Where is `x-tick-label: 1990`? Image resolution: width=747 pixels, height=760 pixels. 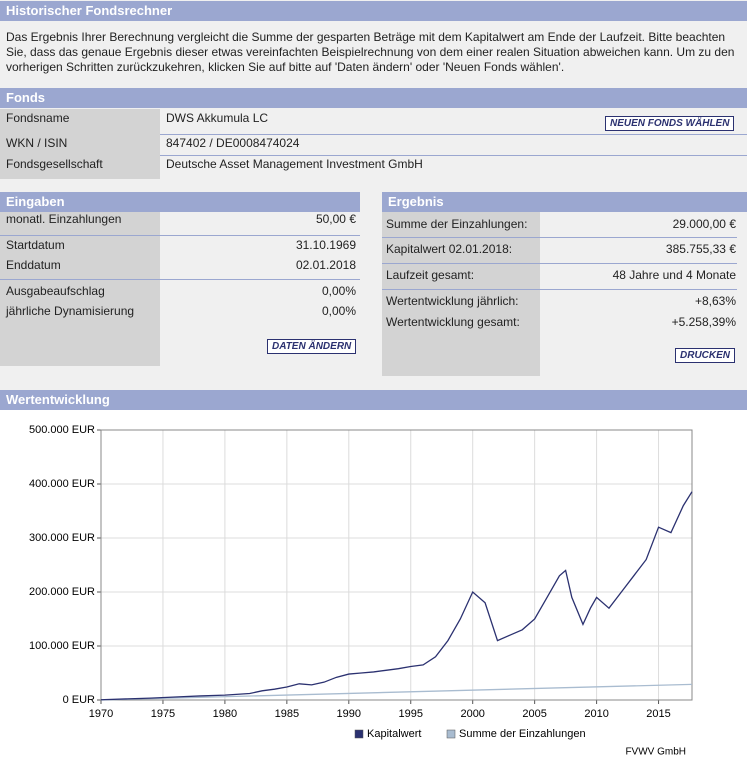
x-tick-label: 1990 is located at coordinates (349, 714).